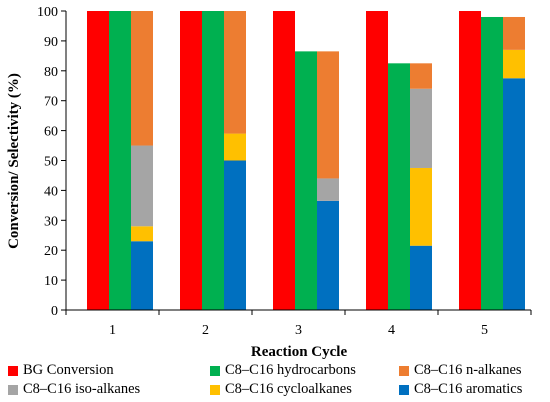 This screenshot has height=402, width=550. What do you see at coordinates (484, 330) in the screenshot?
I see `x-tick-label: 5` at bounding box center [484, 330].